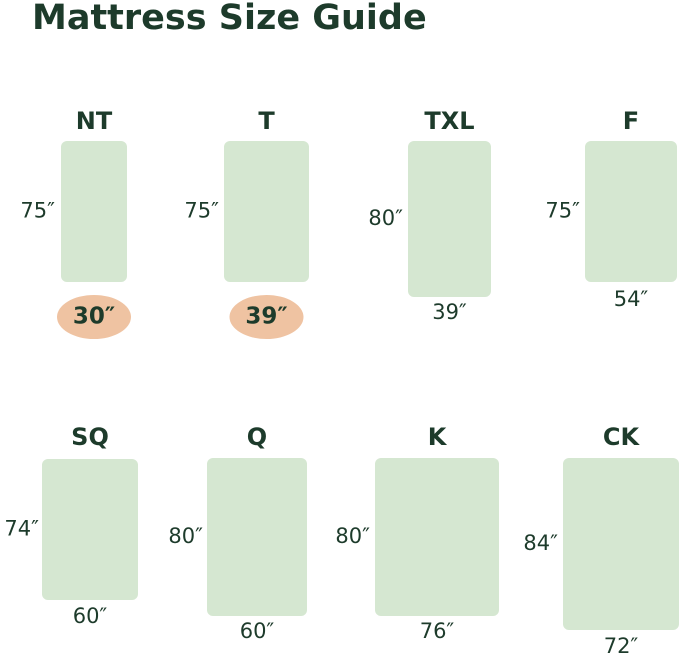 Image resolution: width=679 pixels, height=658 pixels. I want to click on mattress-name: T, so click(266, 121).